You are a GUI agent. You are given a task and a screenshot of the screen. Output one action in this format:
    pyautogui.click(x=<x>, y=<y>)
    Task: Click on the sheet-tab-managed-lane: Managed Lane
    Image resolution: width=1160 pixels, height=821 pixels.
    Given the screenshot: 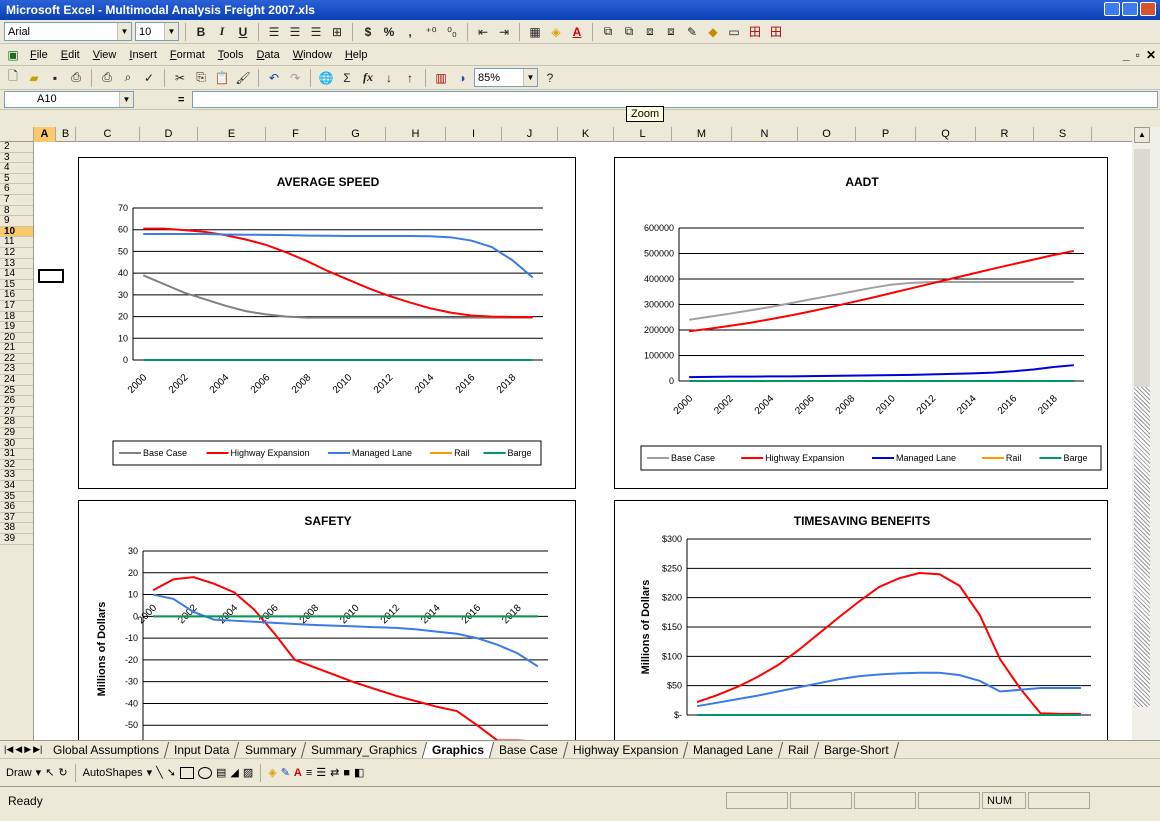 What is the action you would take?
    pyautogui.click(x=734, y=749)
    